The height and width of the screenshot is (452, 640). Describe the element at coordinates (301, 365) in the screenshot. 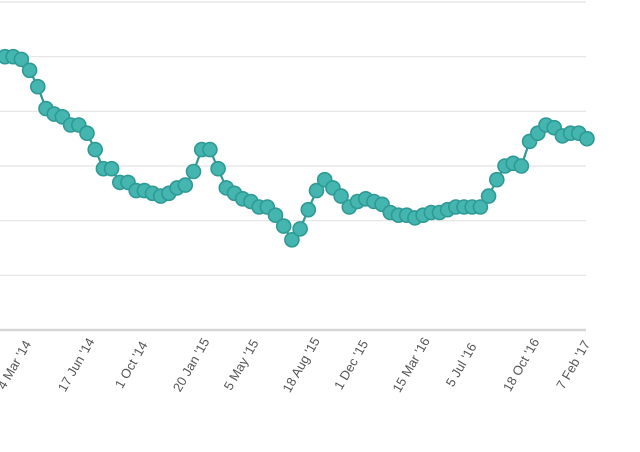

I see `x-tick-label: 18 Aug '15` at that location.